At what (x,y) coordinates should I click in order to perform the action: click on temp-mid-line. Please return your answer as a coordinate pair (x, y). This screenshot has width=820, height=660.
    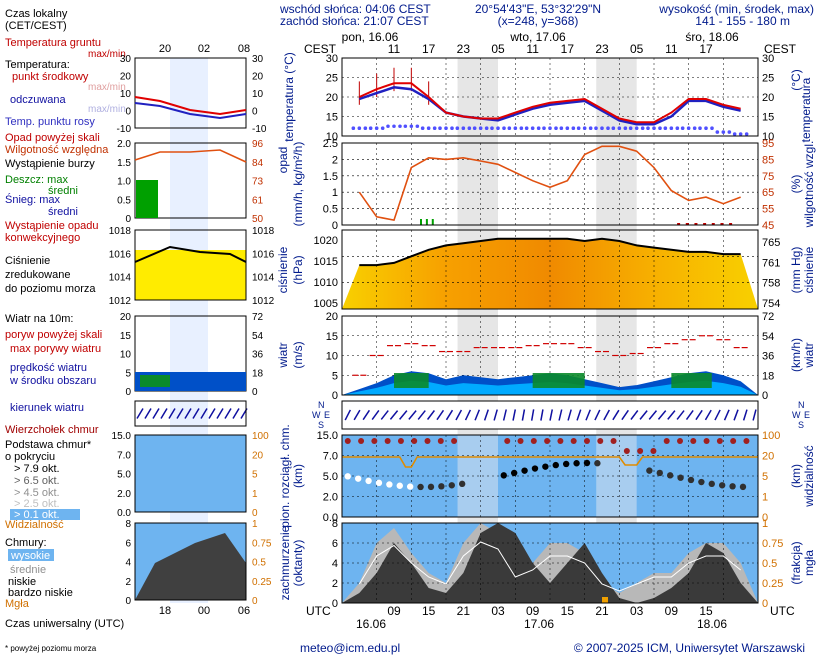
    Looking at the image, I should click on (549, 103).